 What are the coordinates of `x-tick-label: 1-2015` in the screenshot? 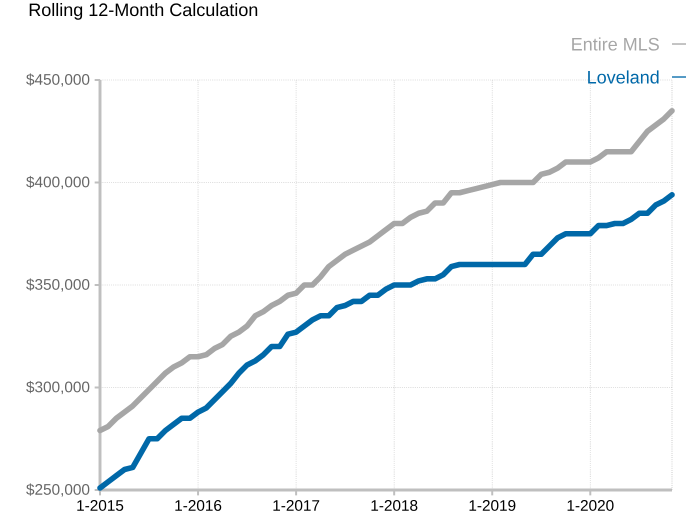 It's located at (100, 505).